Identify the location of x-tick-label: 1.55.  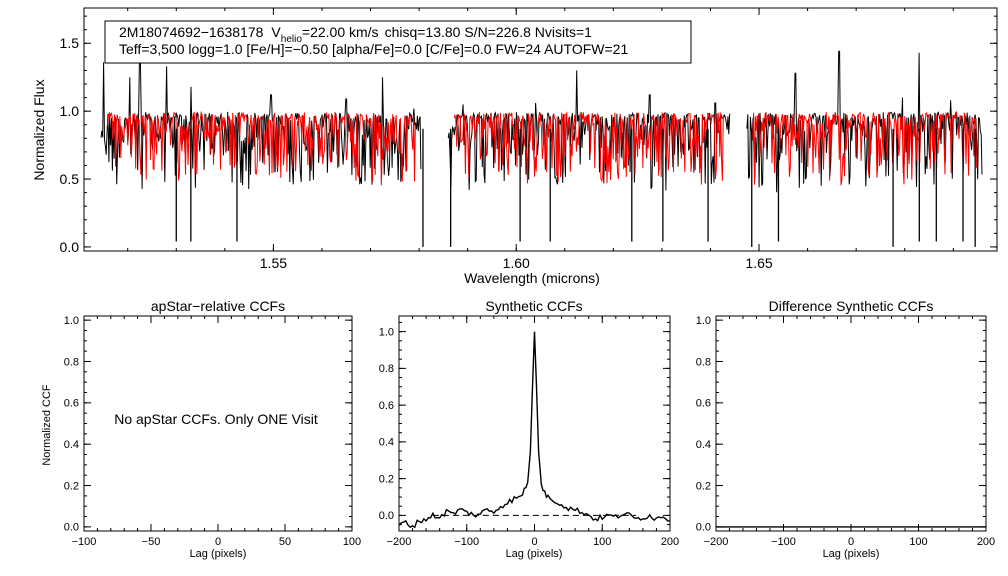
(273, 263).